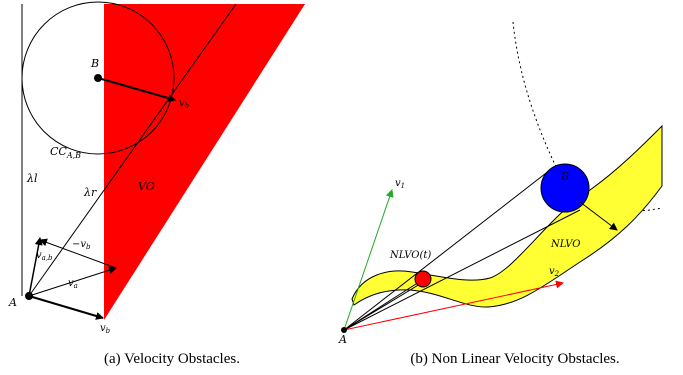  I want to click on label-vab: va,b, so click(44, 256).